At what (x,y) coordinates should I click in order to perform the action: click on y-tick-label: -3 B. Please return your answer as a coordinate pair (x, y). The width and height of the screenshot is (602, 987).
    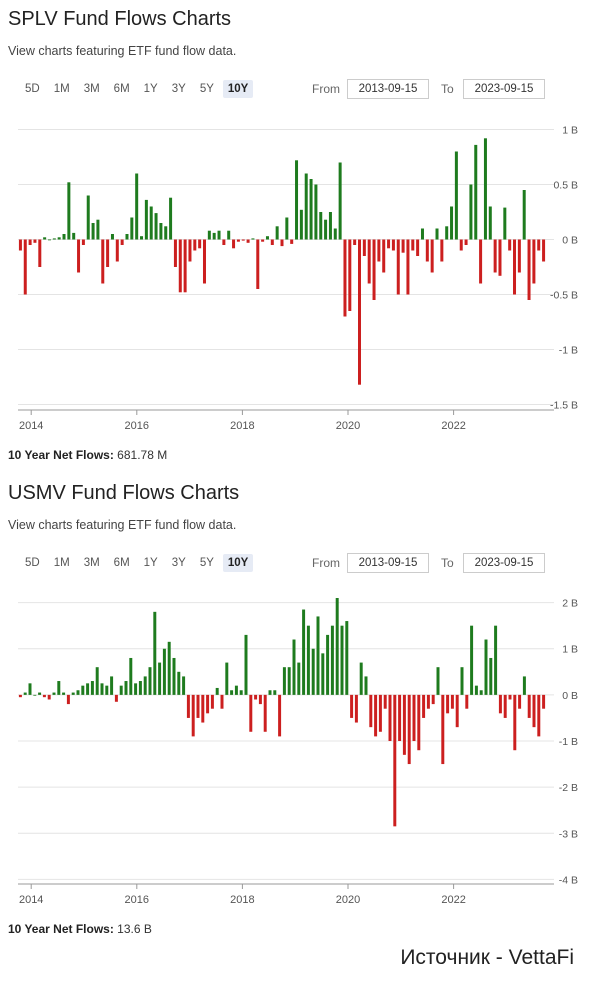
    Looking at the image, I should click on (568, 834).